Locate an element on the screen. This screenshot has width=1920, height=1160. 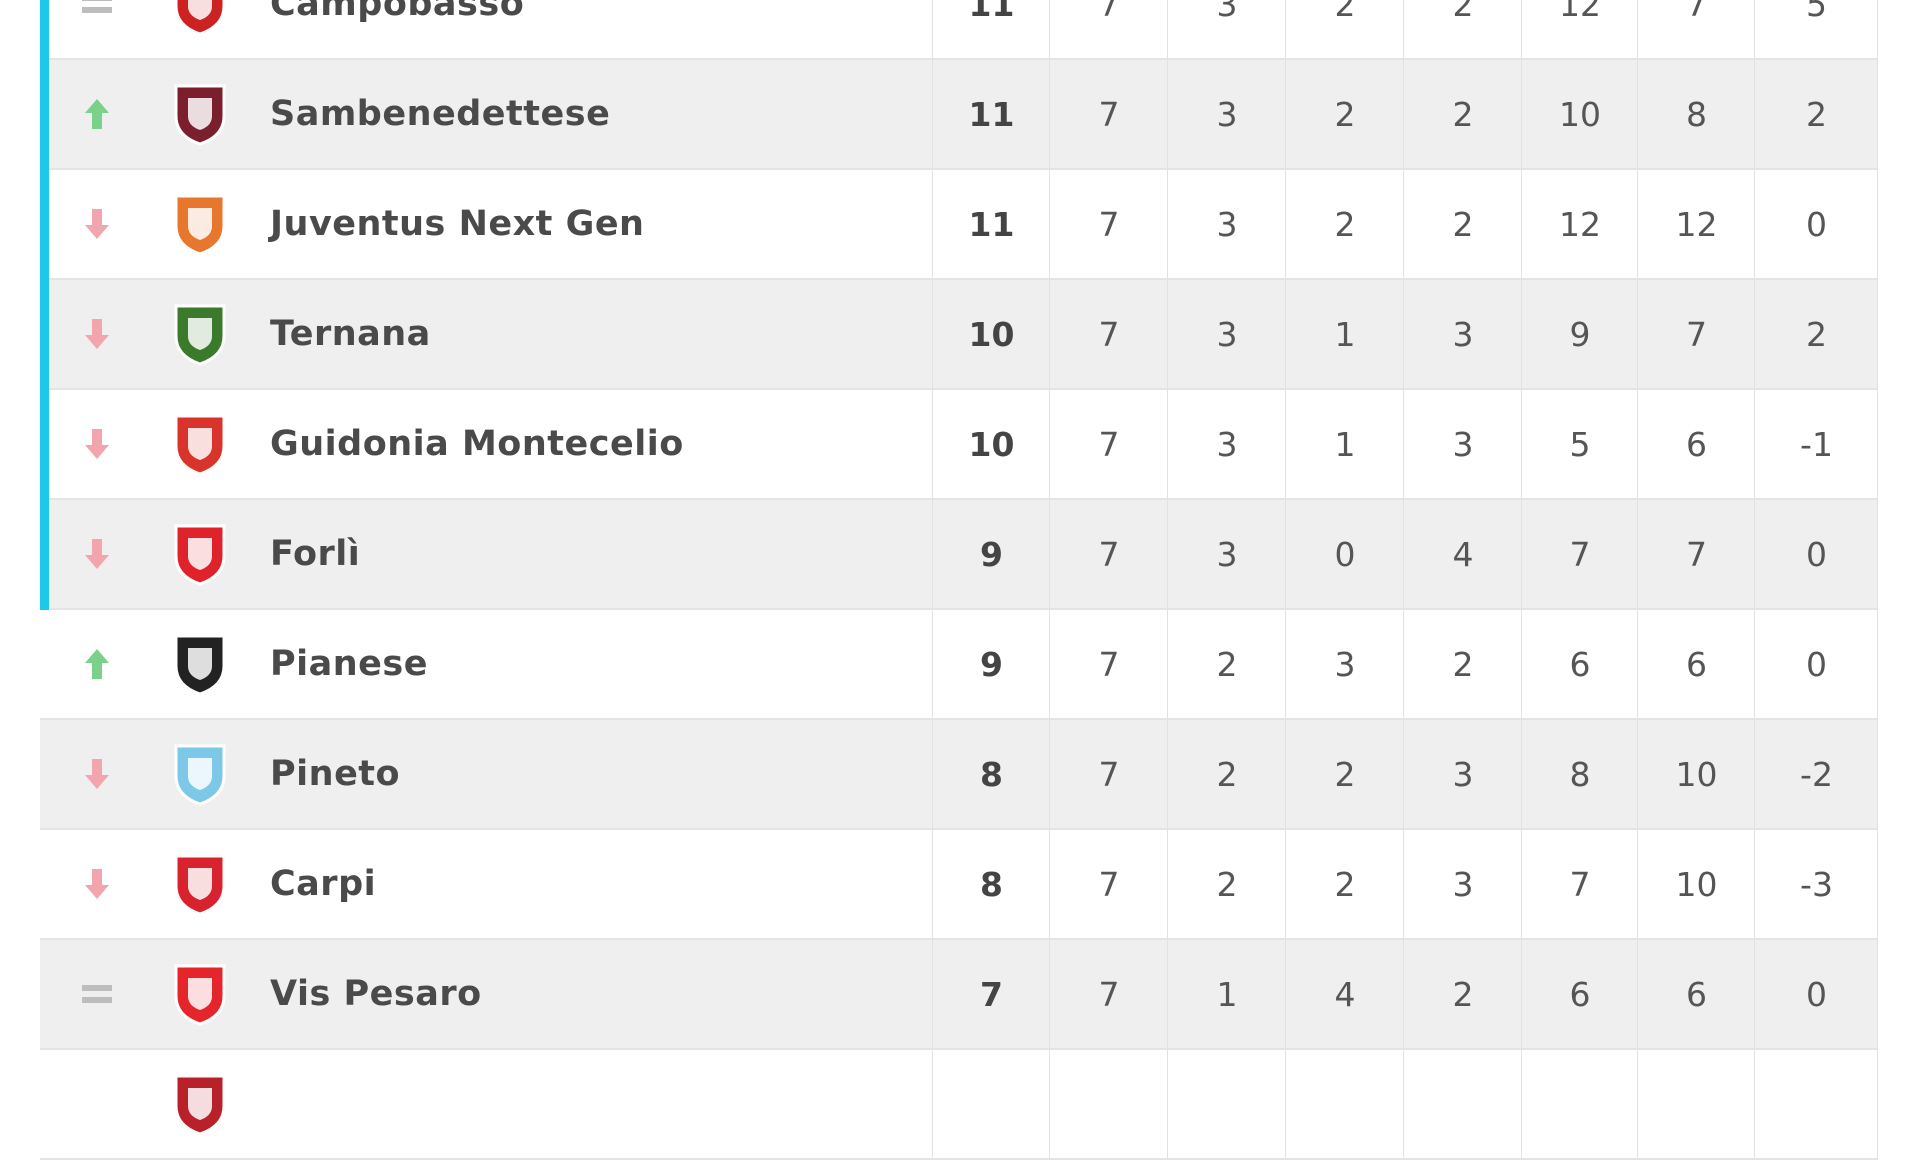
team-name: Ternana is located at coordinates (350, 334).